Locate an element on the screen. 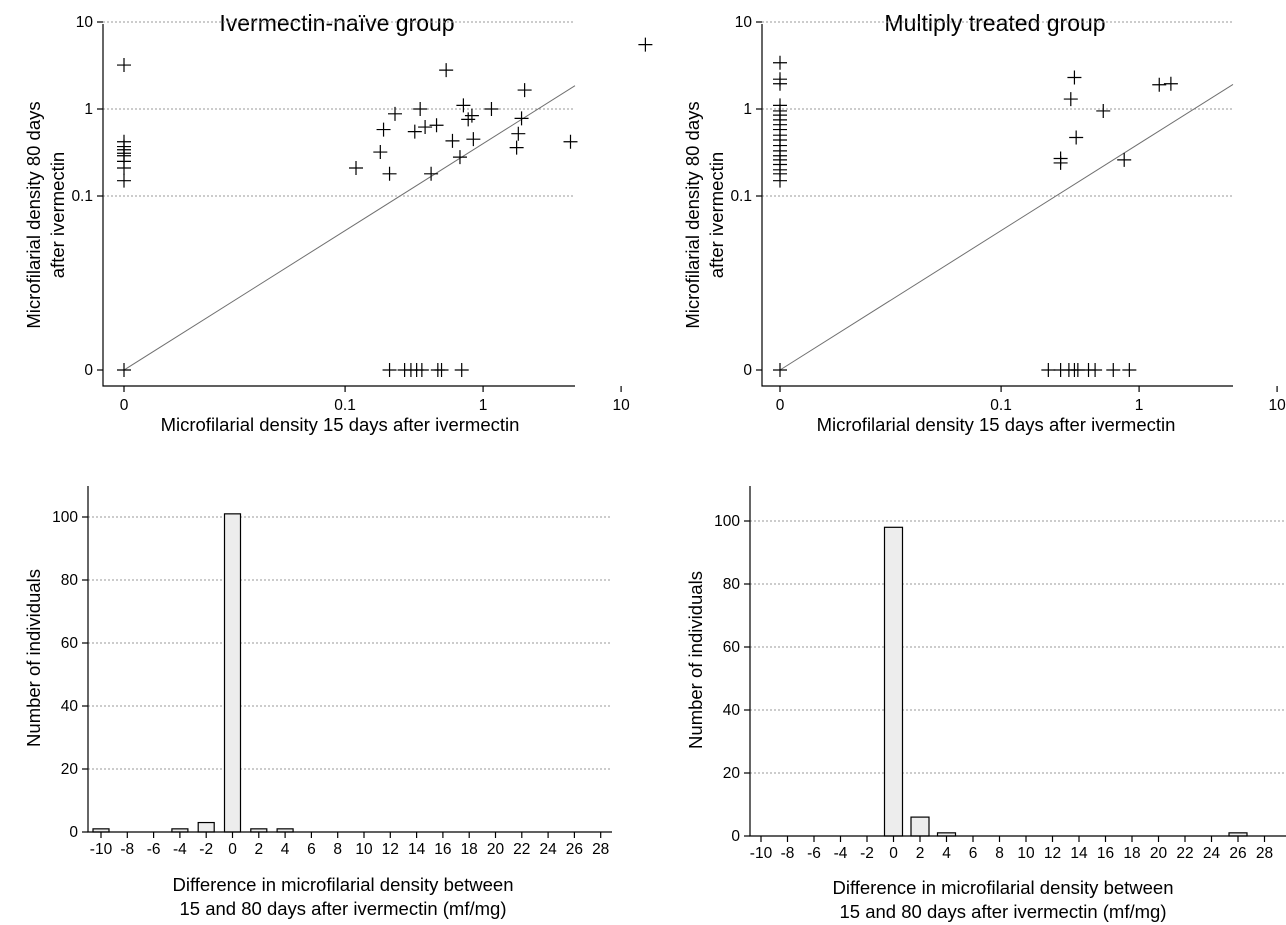 This screenshot has height=925, width=1286. y-axis-label-line-2: after ivermectin is located at coordinates (57, 215).